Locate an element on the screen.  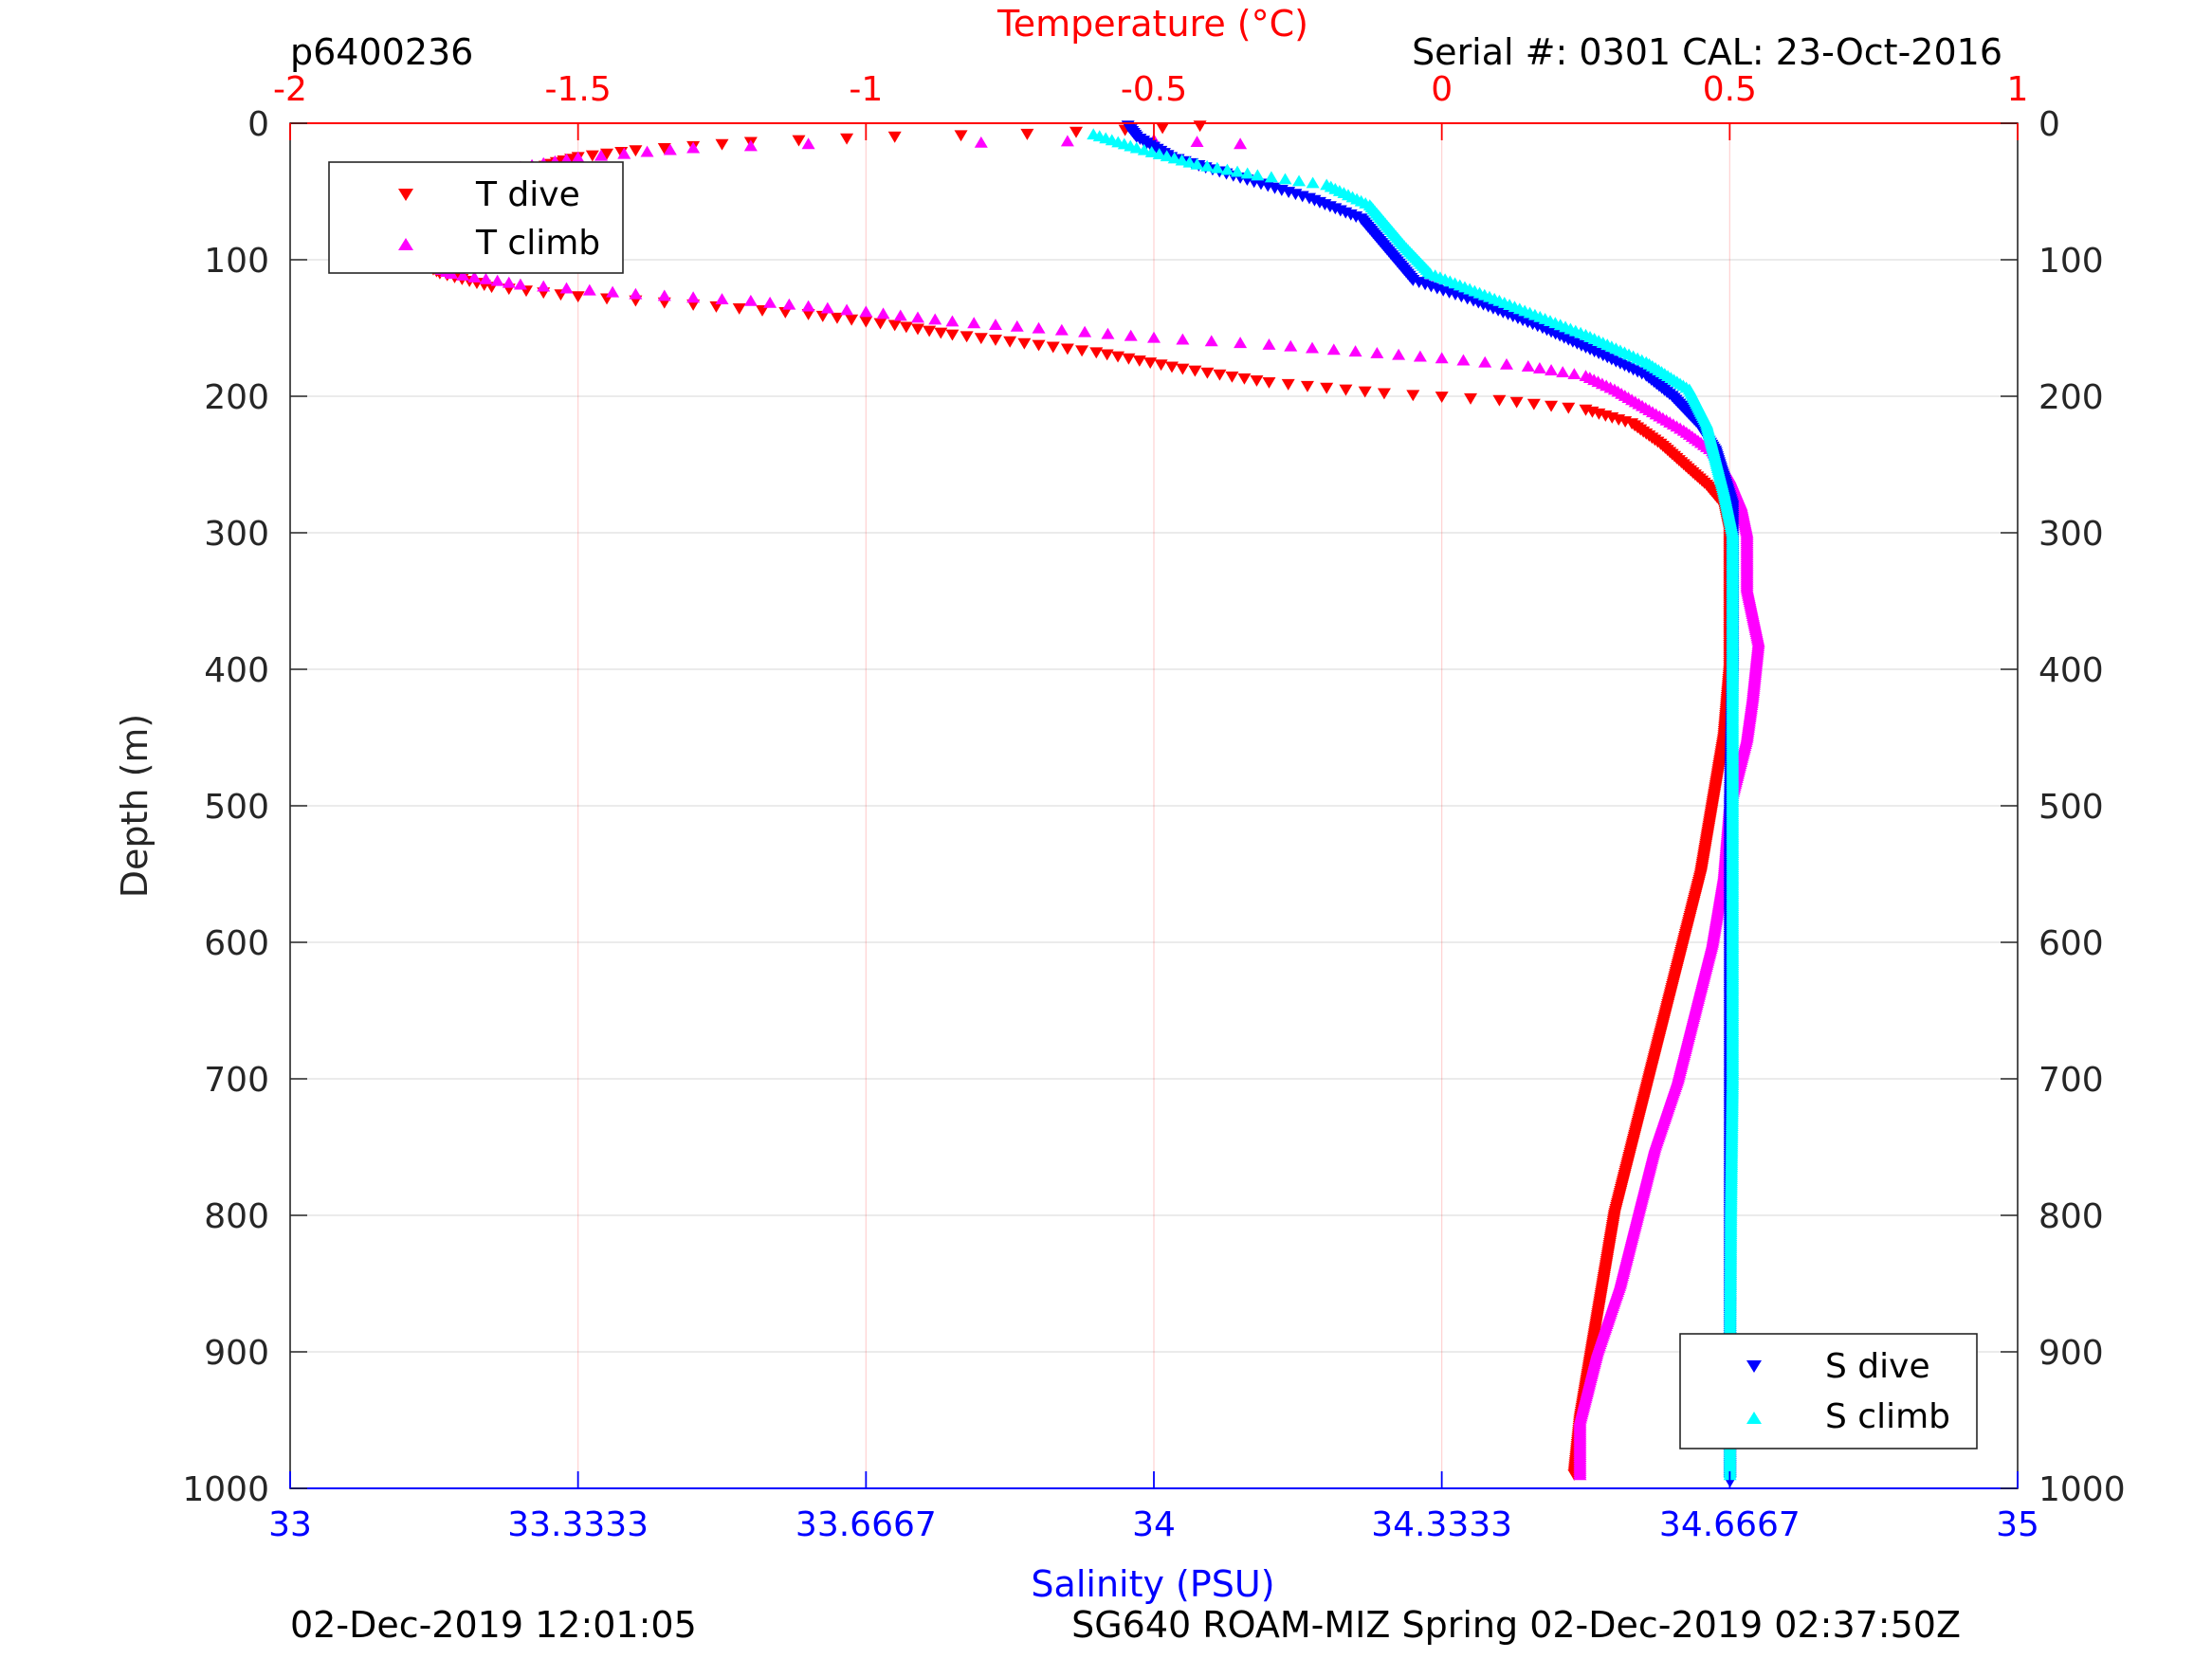
legend-s-dive-label: S dive is located at coordinates (1877, 1366).